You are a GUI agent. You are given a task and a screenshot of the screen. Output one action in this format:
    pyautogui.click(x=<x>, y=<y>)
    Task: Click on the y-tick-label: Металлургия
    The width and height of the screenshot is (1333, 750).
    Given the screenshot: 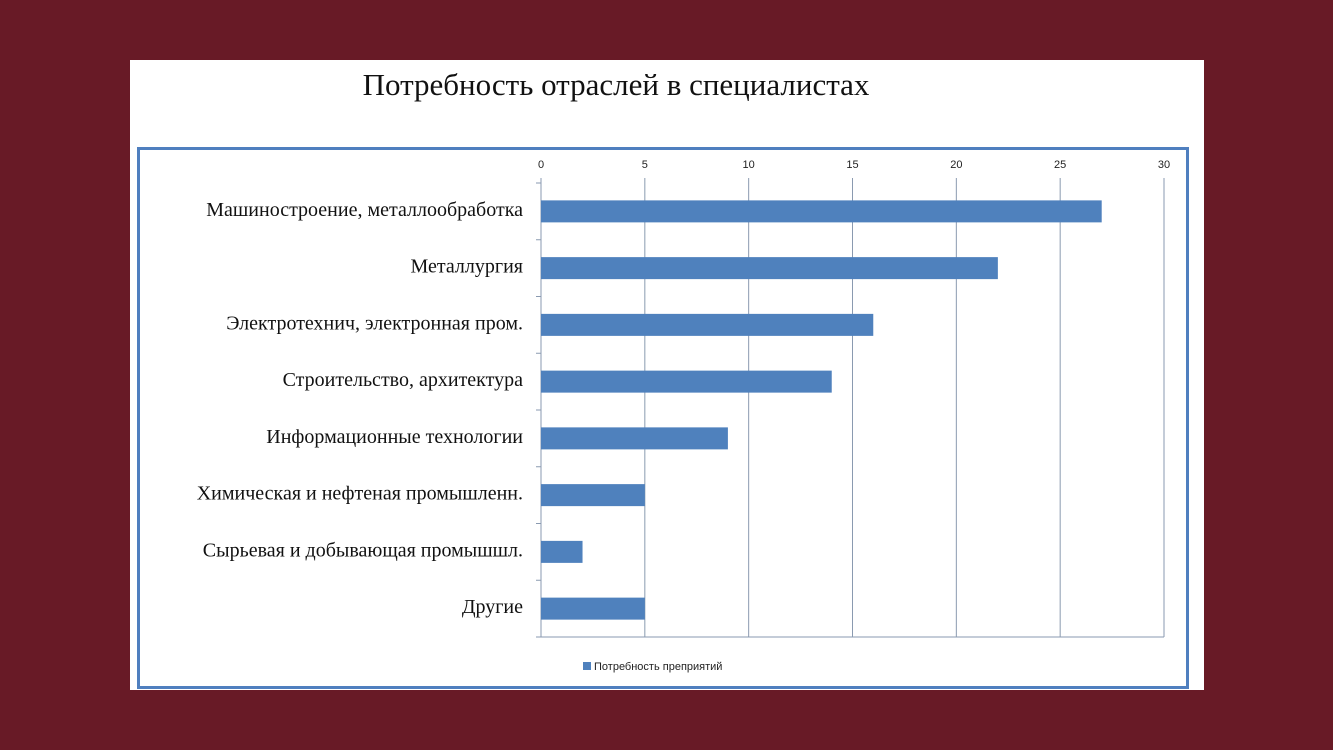 What is the action you would take?
    pyautogui.click(x=467, y=267)
    